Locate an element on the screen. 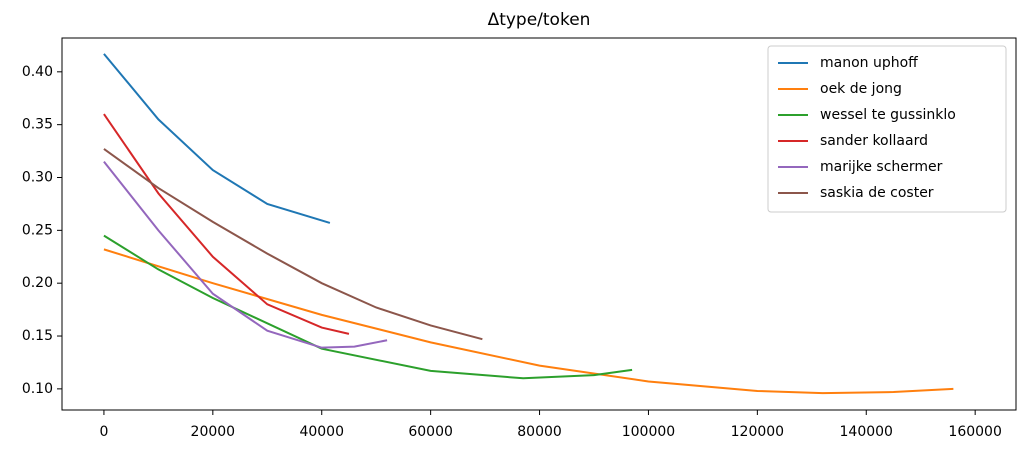 This screenshot has height=452, width=1024. y-tick-label: 0.25 is located at coordinates (37, 230).